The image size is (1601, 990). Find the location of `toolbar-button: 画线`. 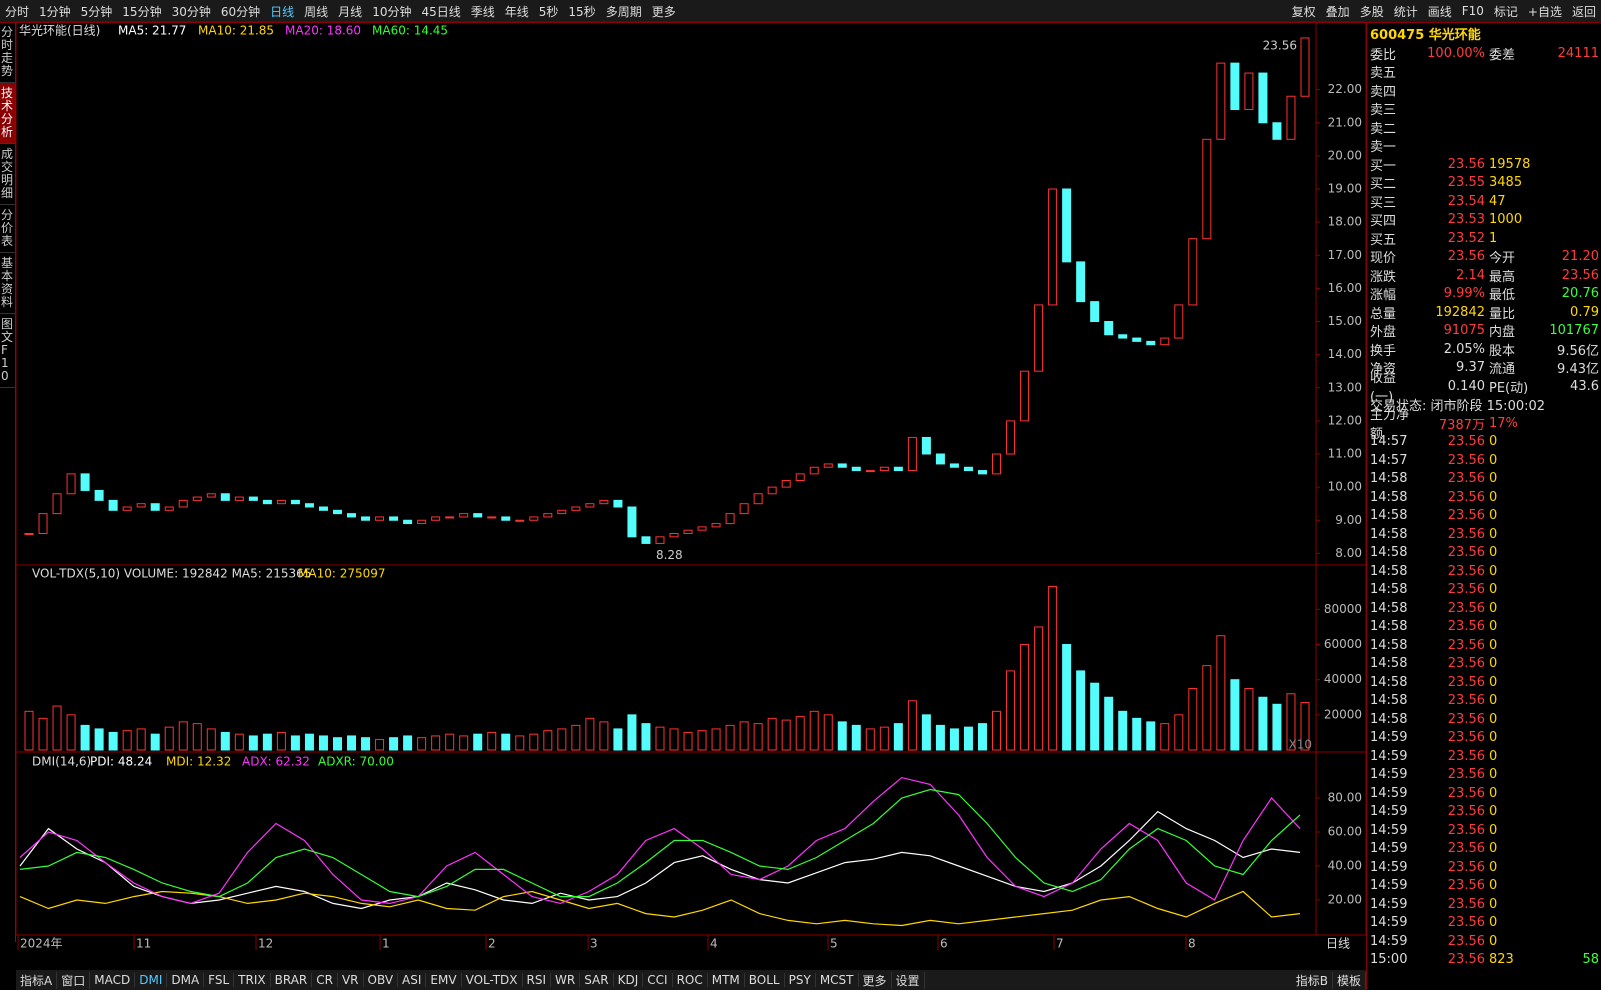

toolbar-button: 画线 is located at coordinates (1439, 11).